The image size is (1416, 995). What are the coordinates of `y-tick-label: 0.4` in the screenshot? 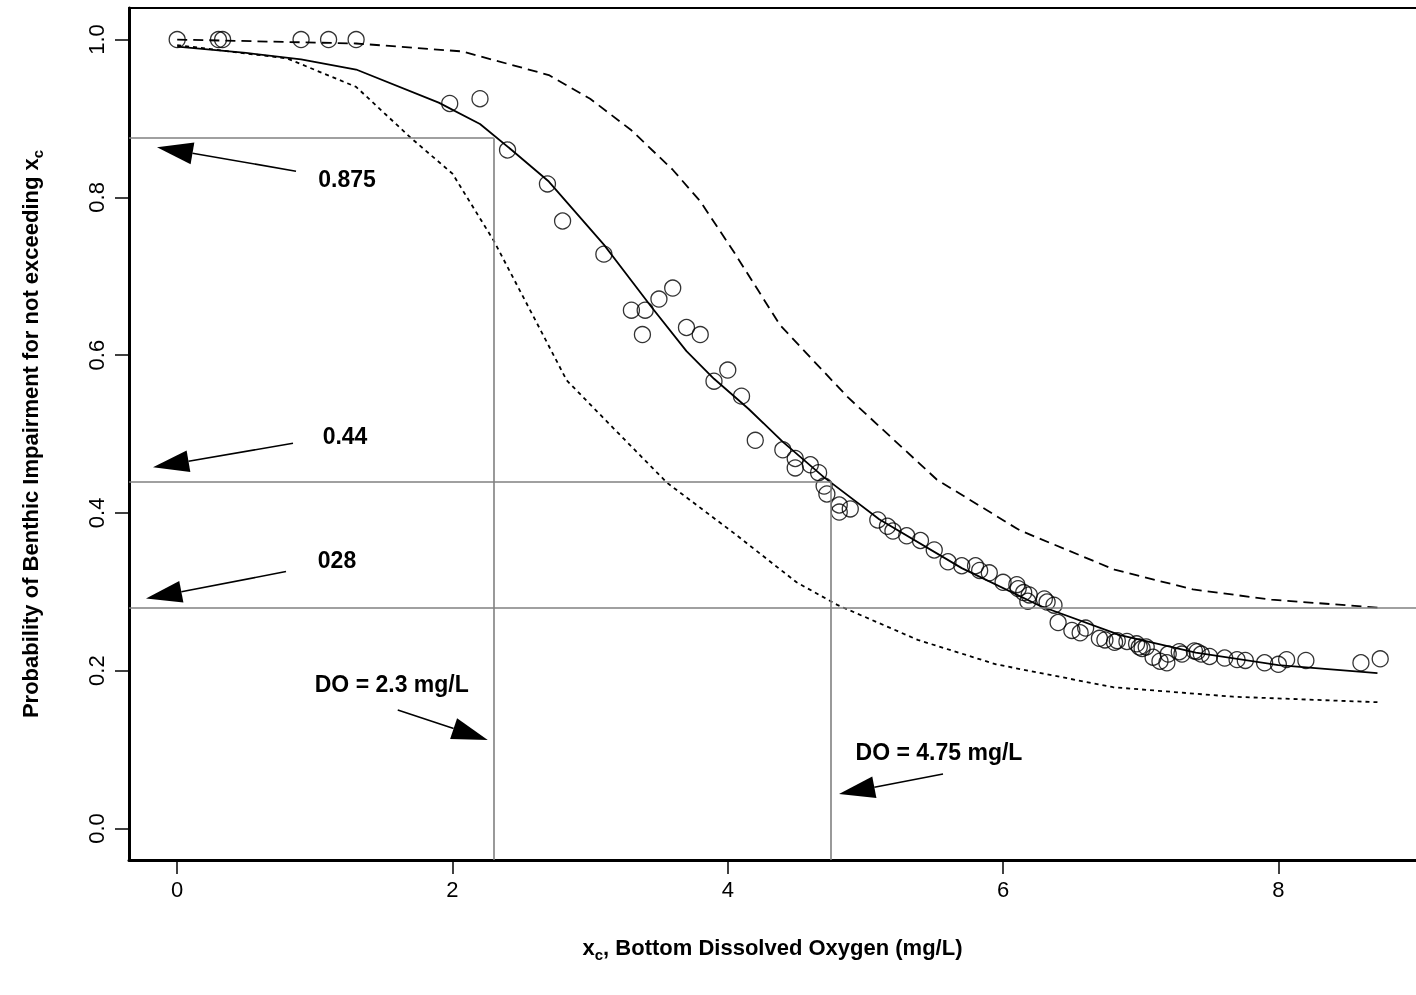 It's located at (96, 513).